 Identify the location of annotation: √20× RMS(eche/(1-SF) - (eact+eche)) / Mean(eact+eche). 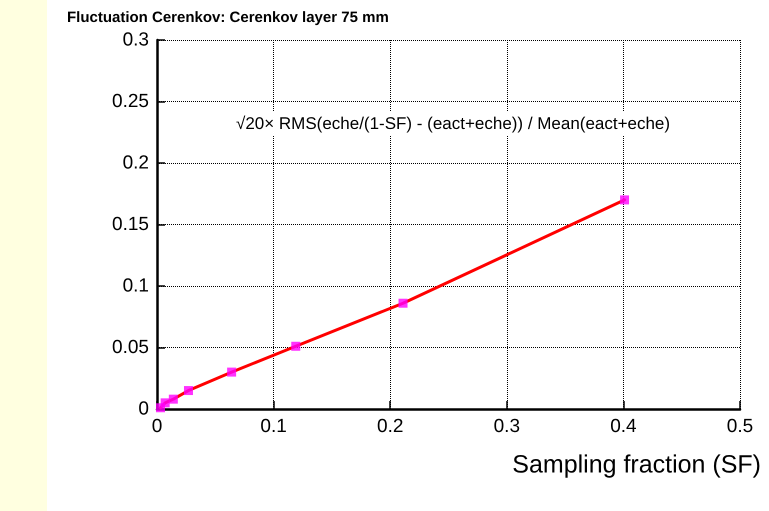
(453, 123).